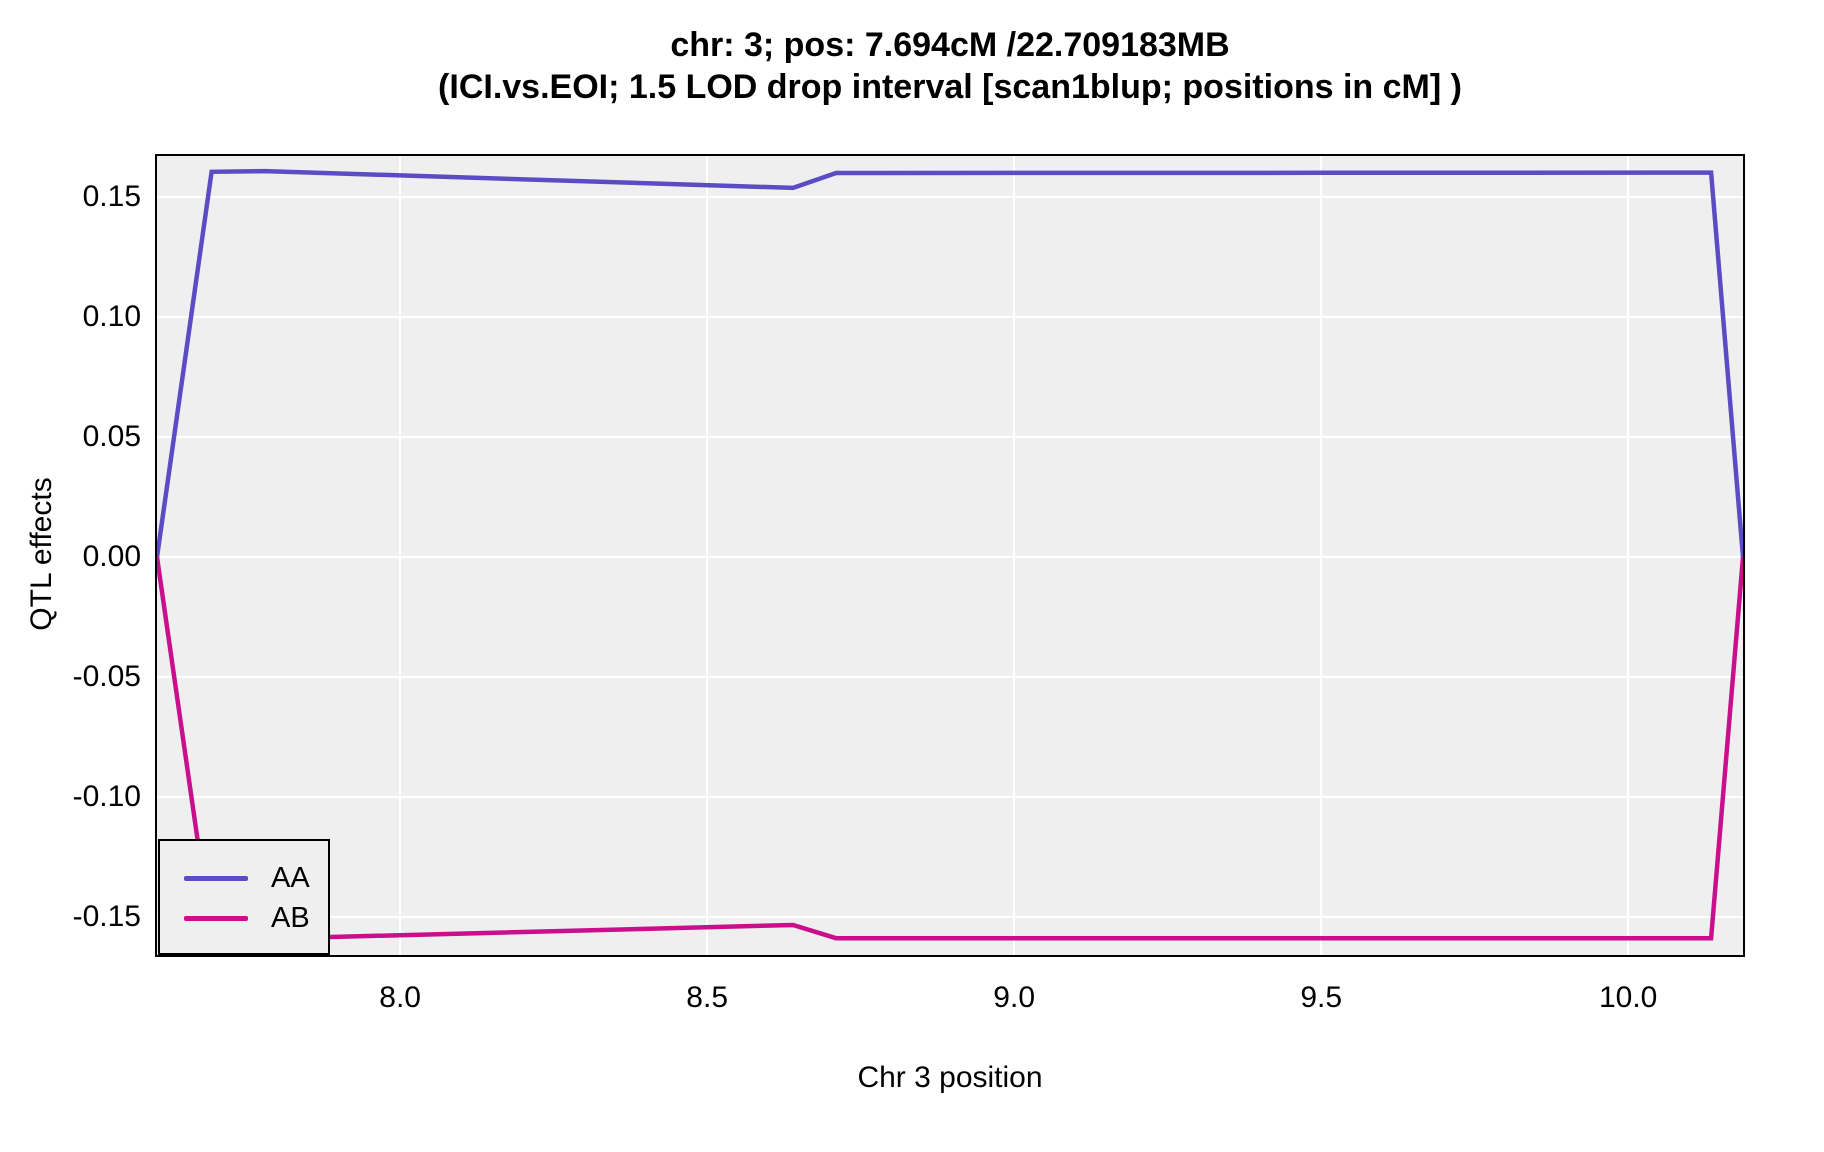  What do you see at coordinates (111, 557) in the screenshot?
I see `y-tick-label: 0.00` at bounding box center [111, 557].